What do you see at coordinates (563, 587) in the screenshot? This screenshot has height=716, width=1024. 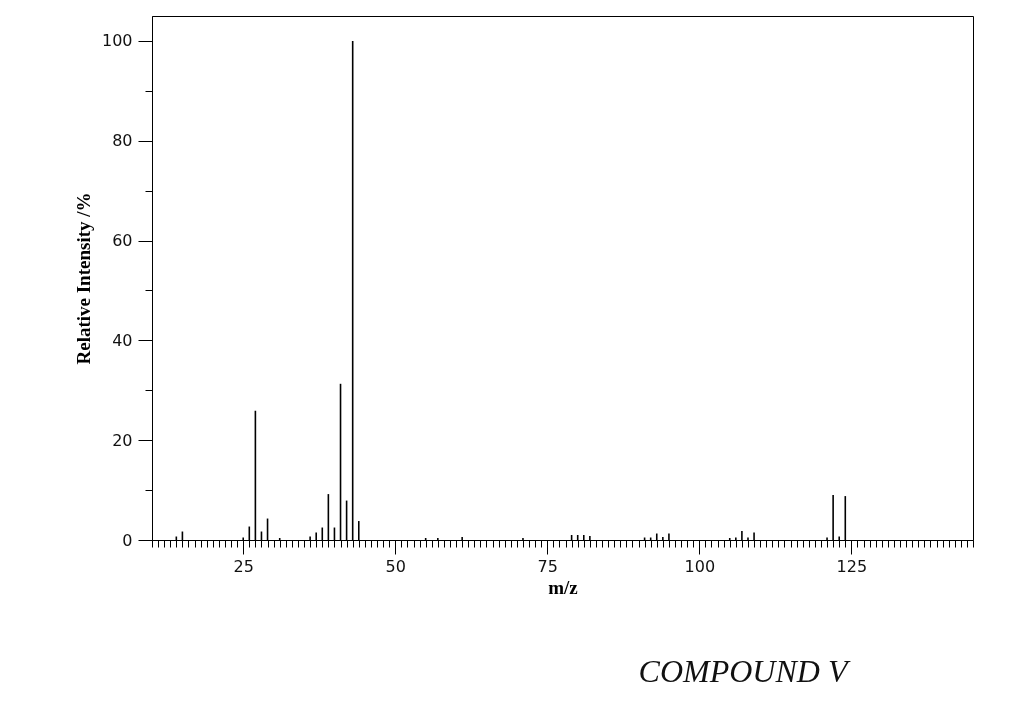 I see `x-axis-title: m/z` at bounding box center [563, 587].